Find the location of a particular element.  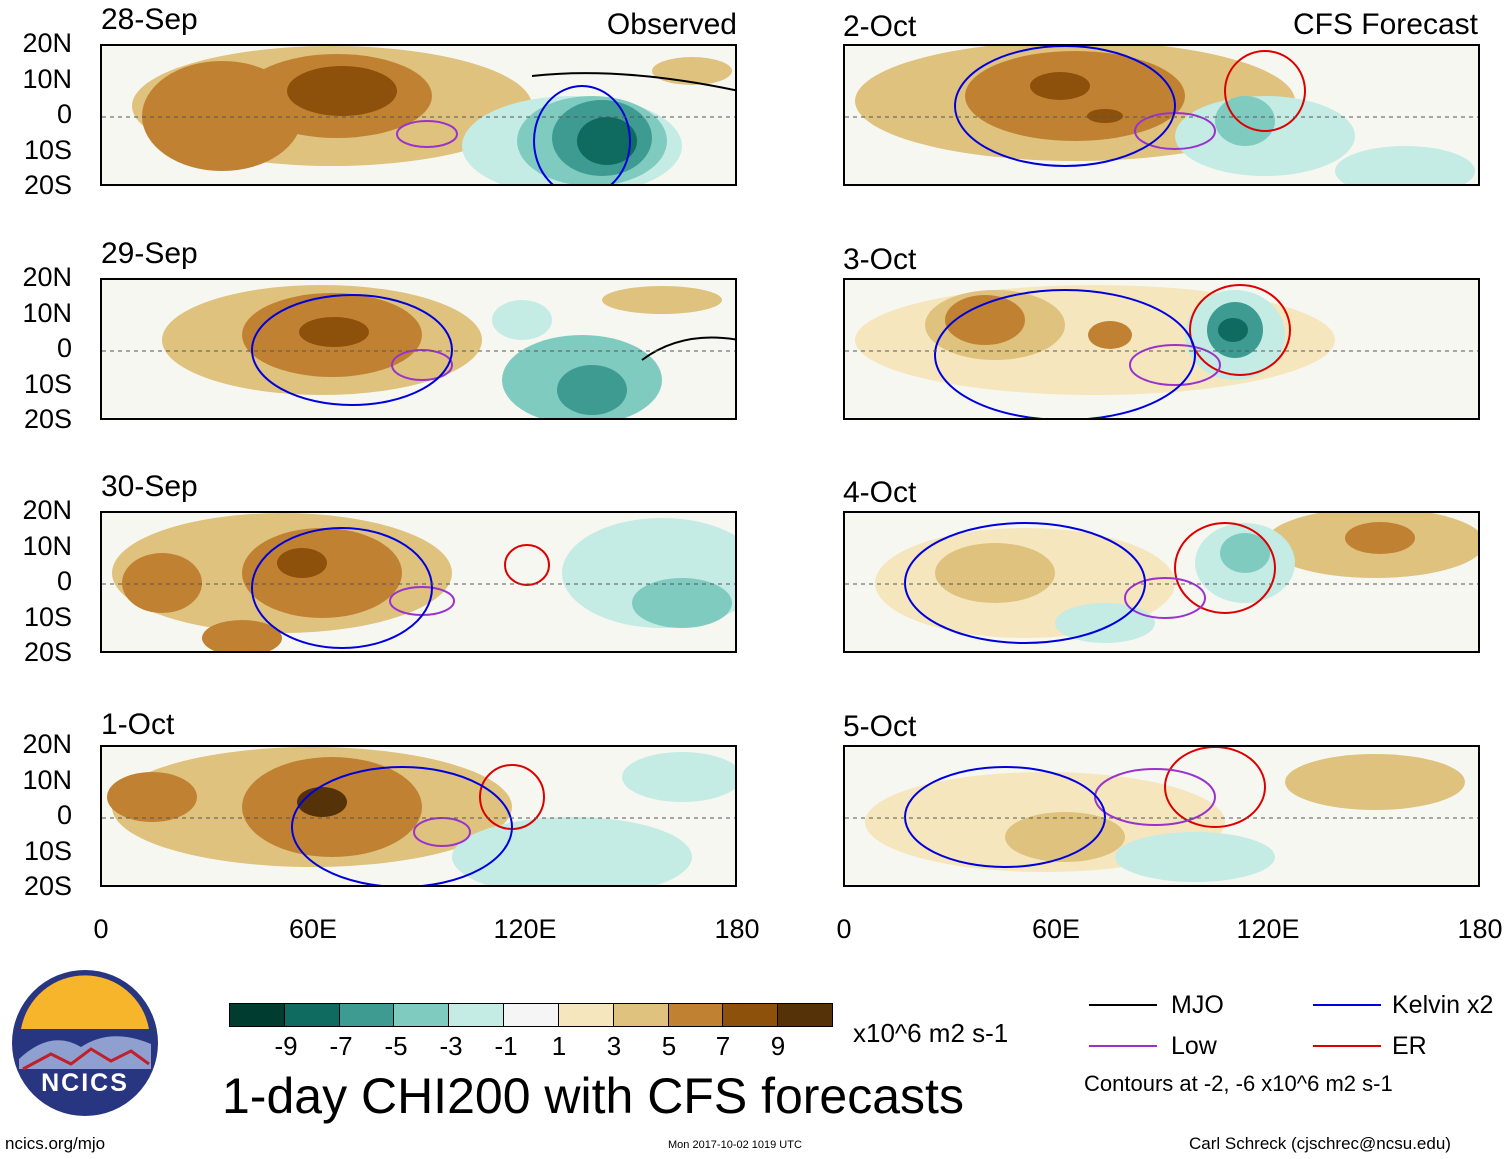

date-label: 2-Oct is located at coordinates (880, 26).